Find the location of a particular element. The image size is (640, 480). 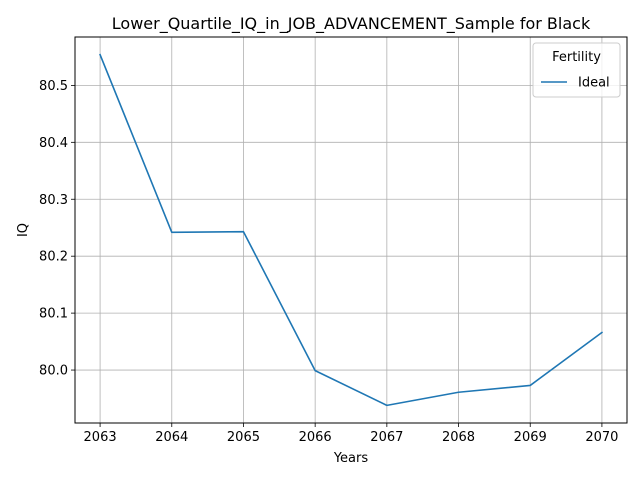

x-tick-label: 2063 is located at coordinates (100, 437).